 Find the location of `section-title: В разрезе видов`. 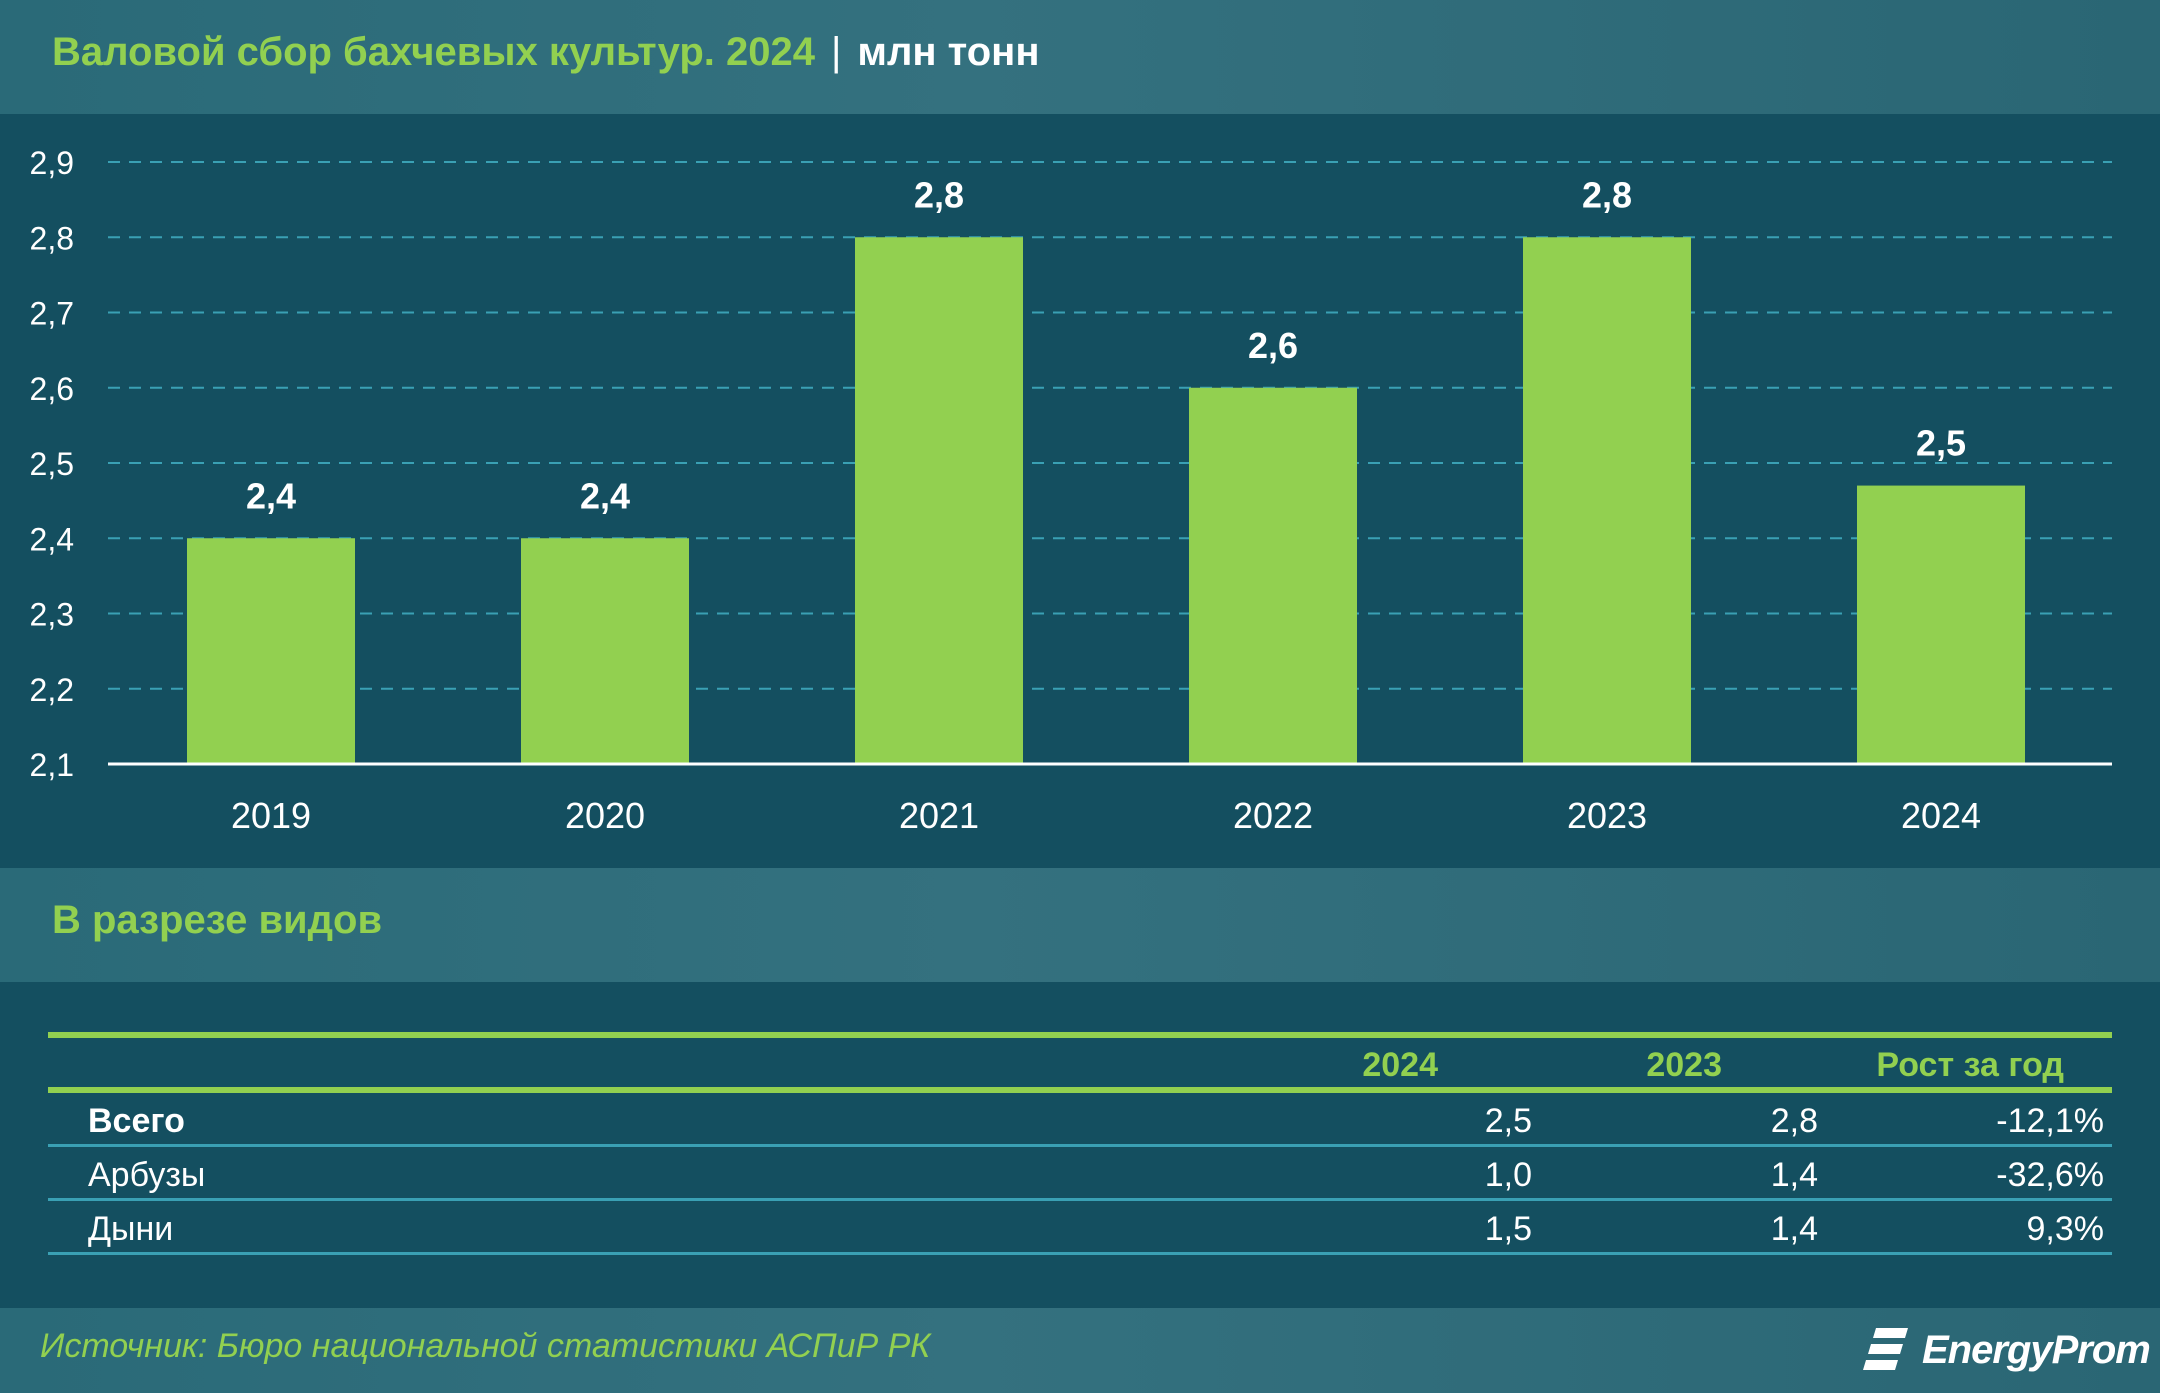

section-title: В разрезе видов is located at coordinates (217, 920).